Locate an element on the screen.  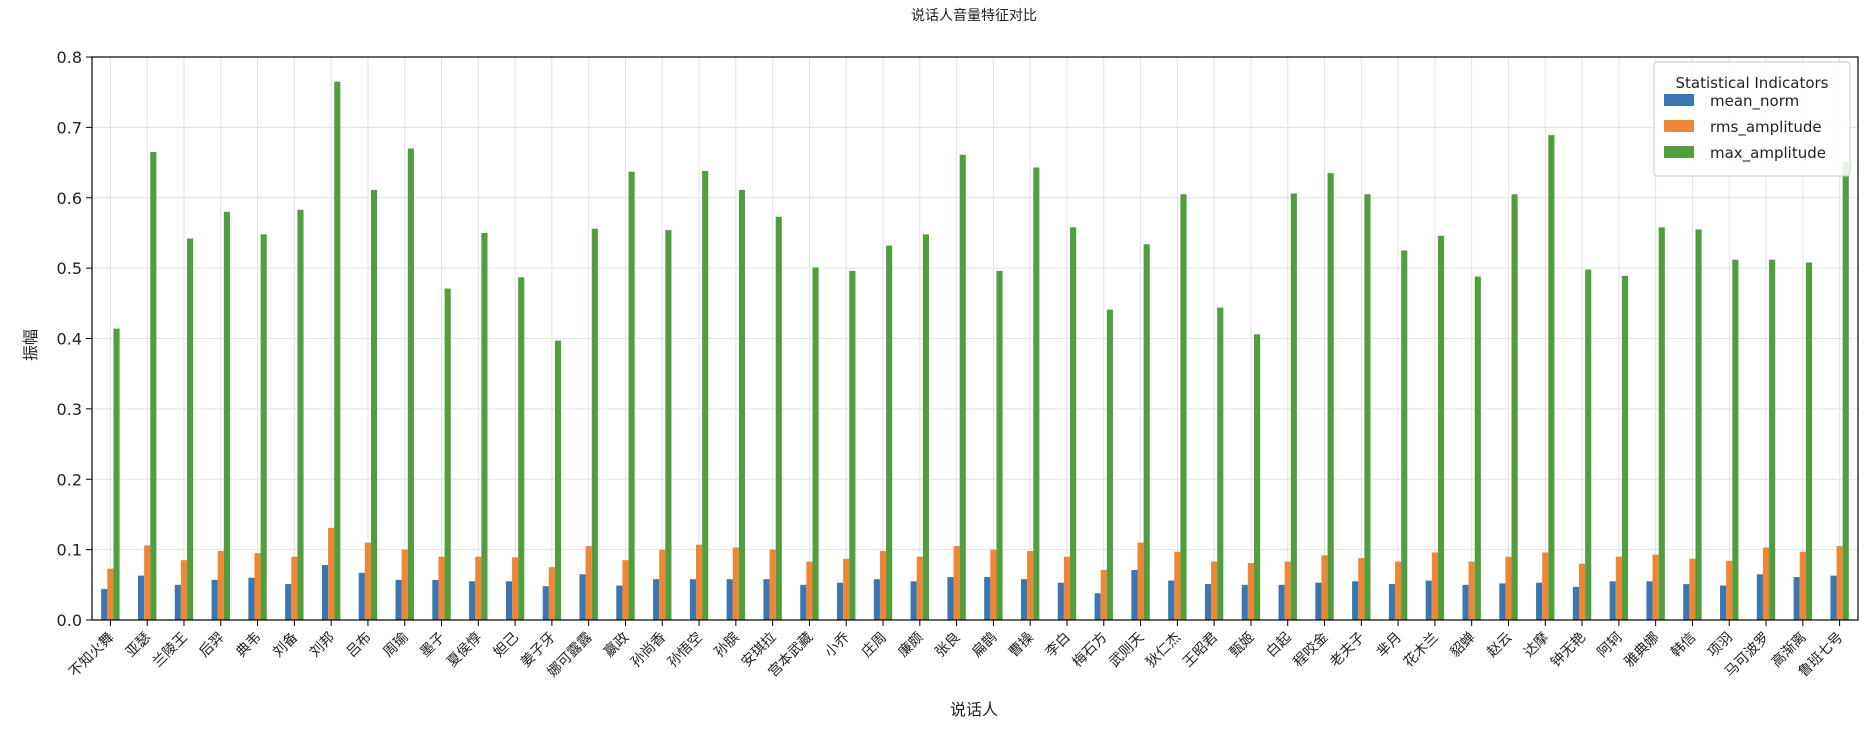
y-tick-label: 0.0 is located at coordinates (69, 620).